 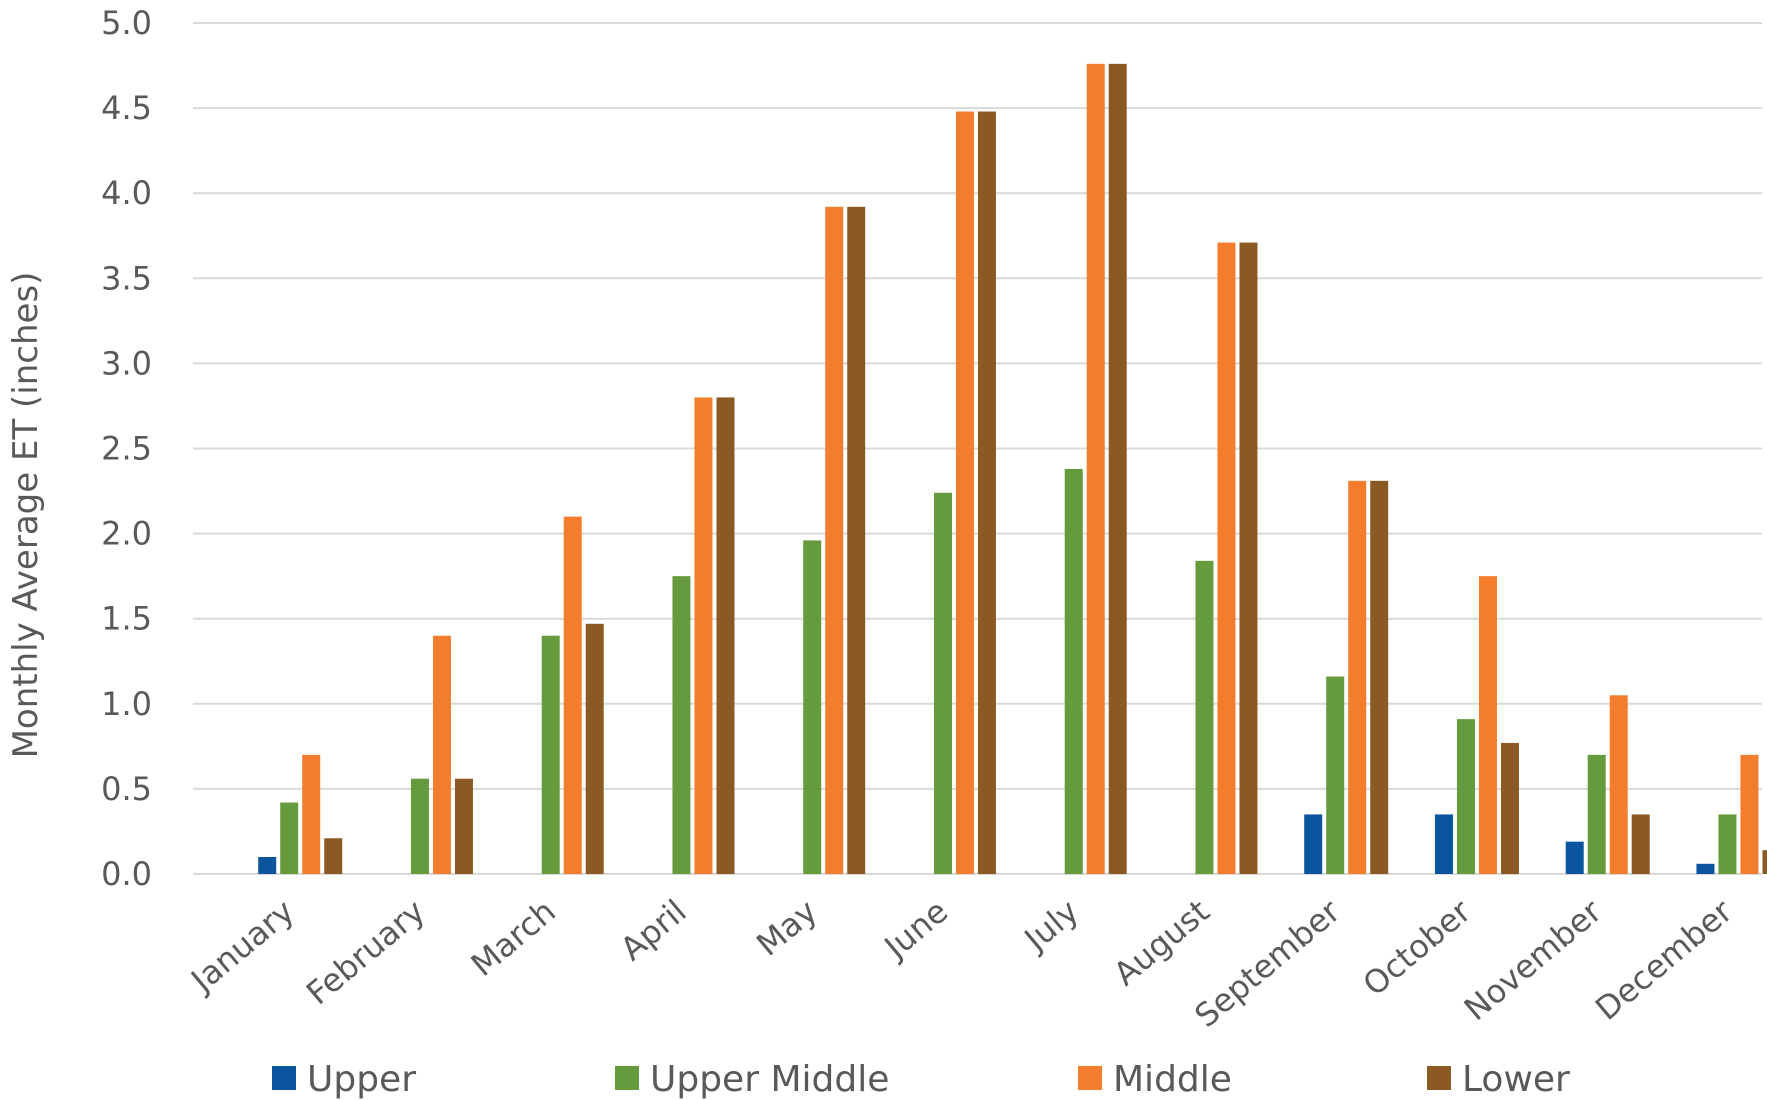 I want to click on x-tick-label: April, so click(x=653, y=930).